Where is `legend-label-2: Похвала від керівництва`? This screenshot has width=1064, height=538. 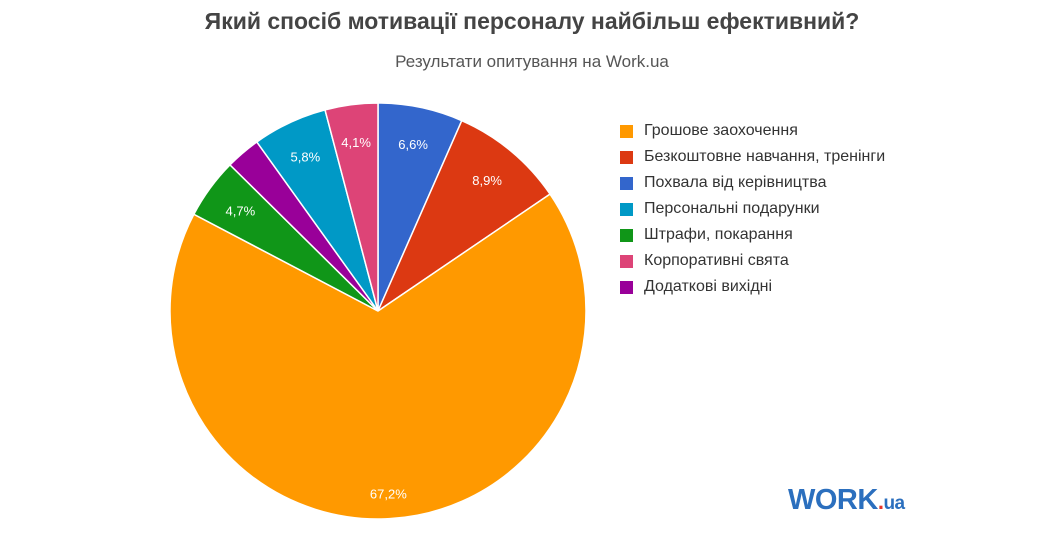 legend-label-2: Похвала від керівництва is located at coordinates (735, 182).